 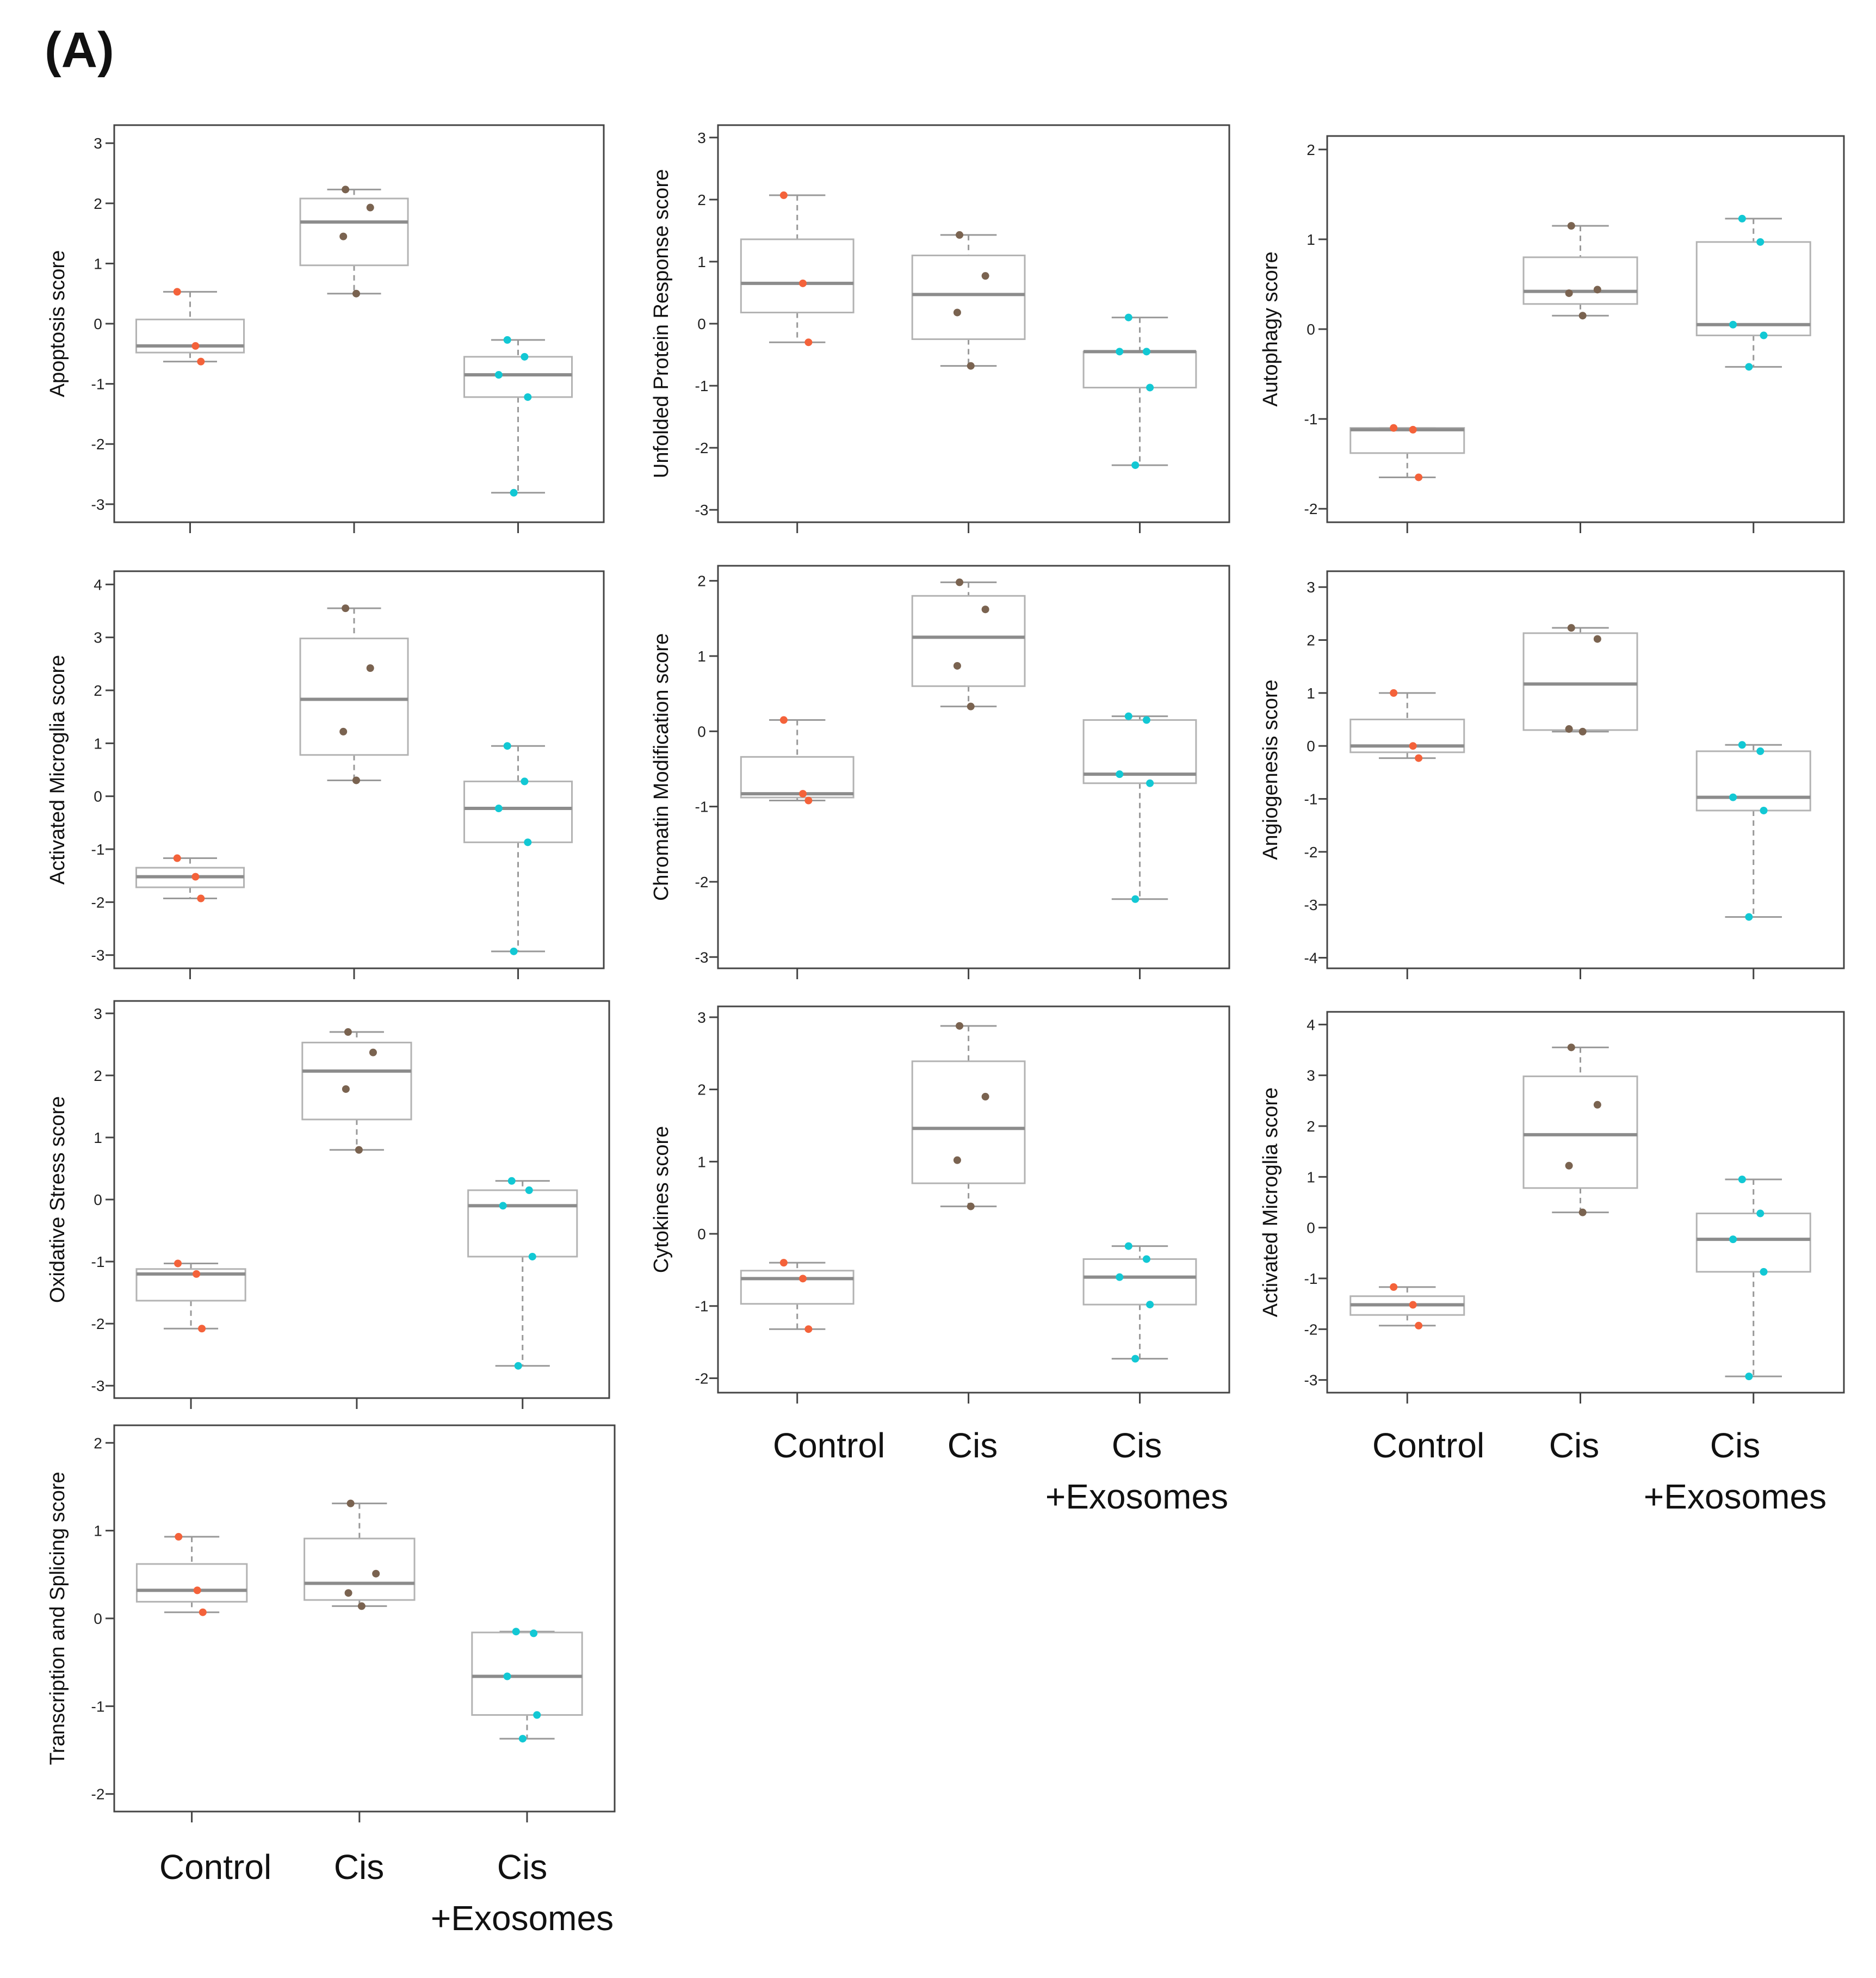 What do you see at coordinates (522, 1892) in the screenshot?
I see `category-label-cis-exosomes: Cis +Exosomes` at bounding box center [522, 1892].